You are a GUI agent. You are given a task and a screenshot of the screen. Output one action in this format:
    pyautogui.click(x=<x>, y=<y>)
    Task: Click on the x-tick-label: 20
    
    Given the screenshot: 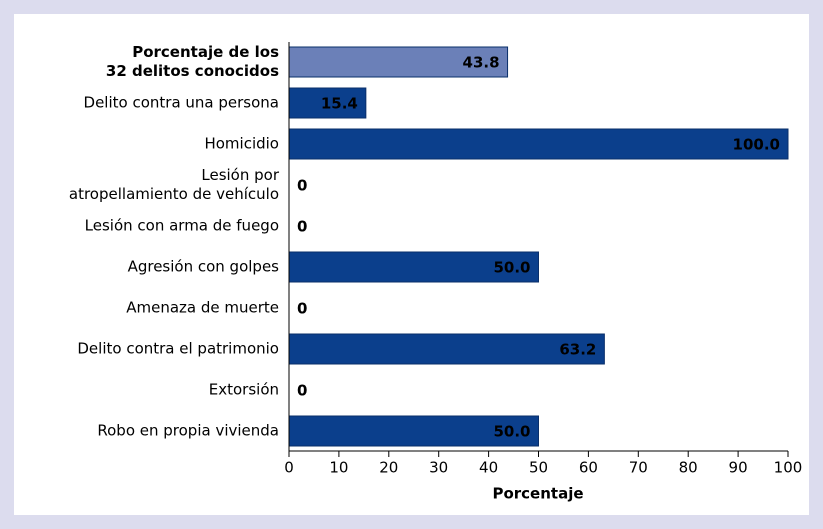 What is the action you would take?
    pyautogui.click(x=388, y=468)
    